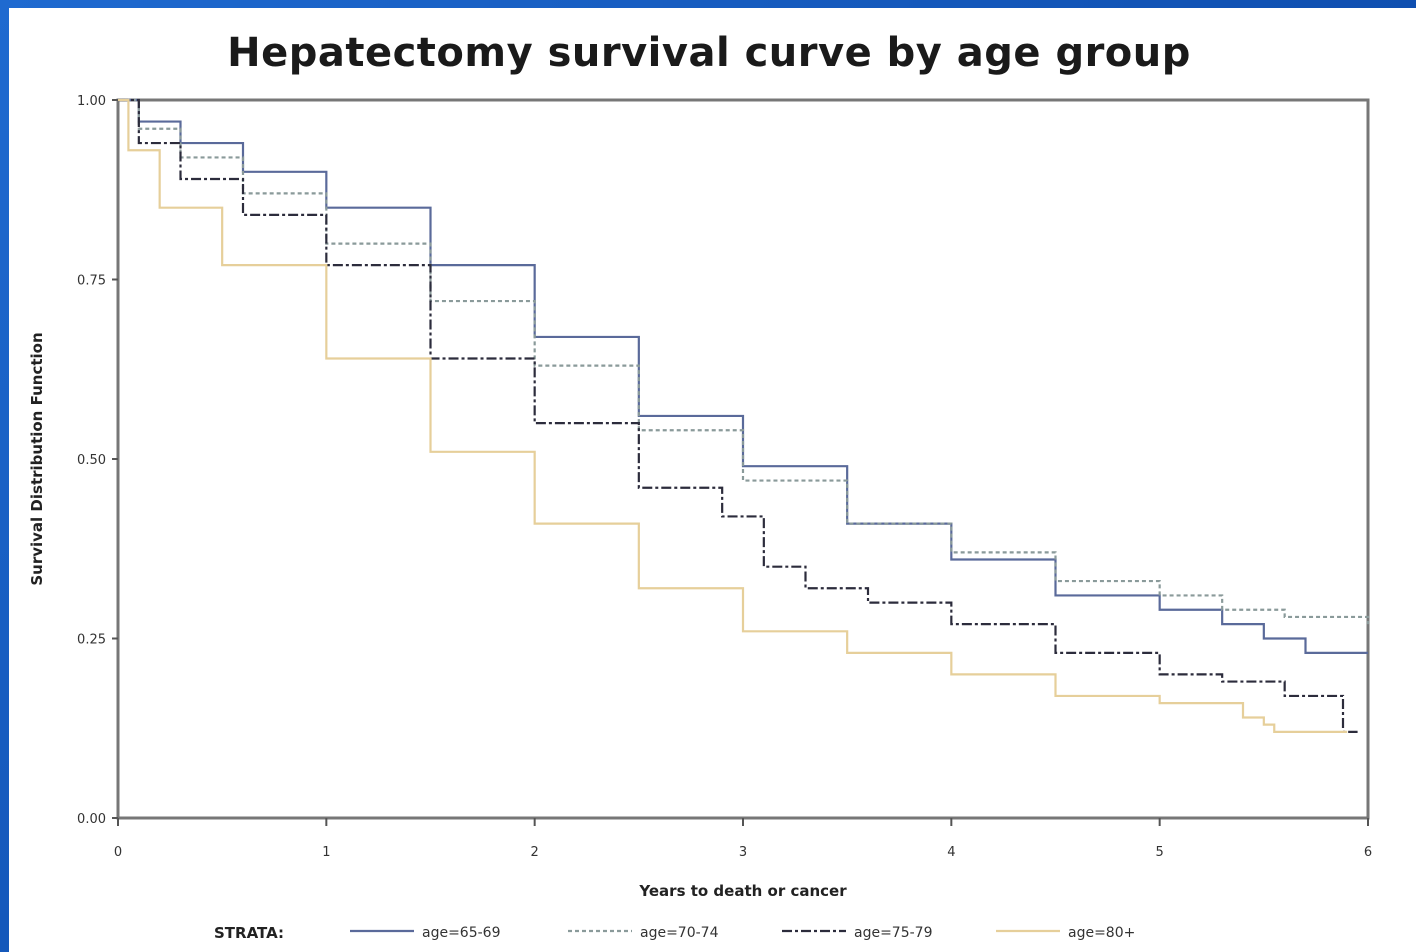 The height and width of the screenshot is (952, 1416). What do you see at coordinates (1368, 852) in the screenshot?
I see `x-tick-label: 6` at bounding box center [1368, 852].